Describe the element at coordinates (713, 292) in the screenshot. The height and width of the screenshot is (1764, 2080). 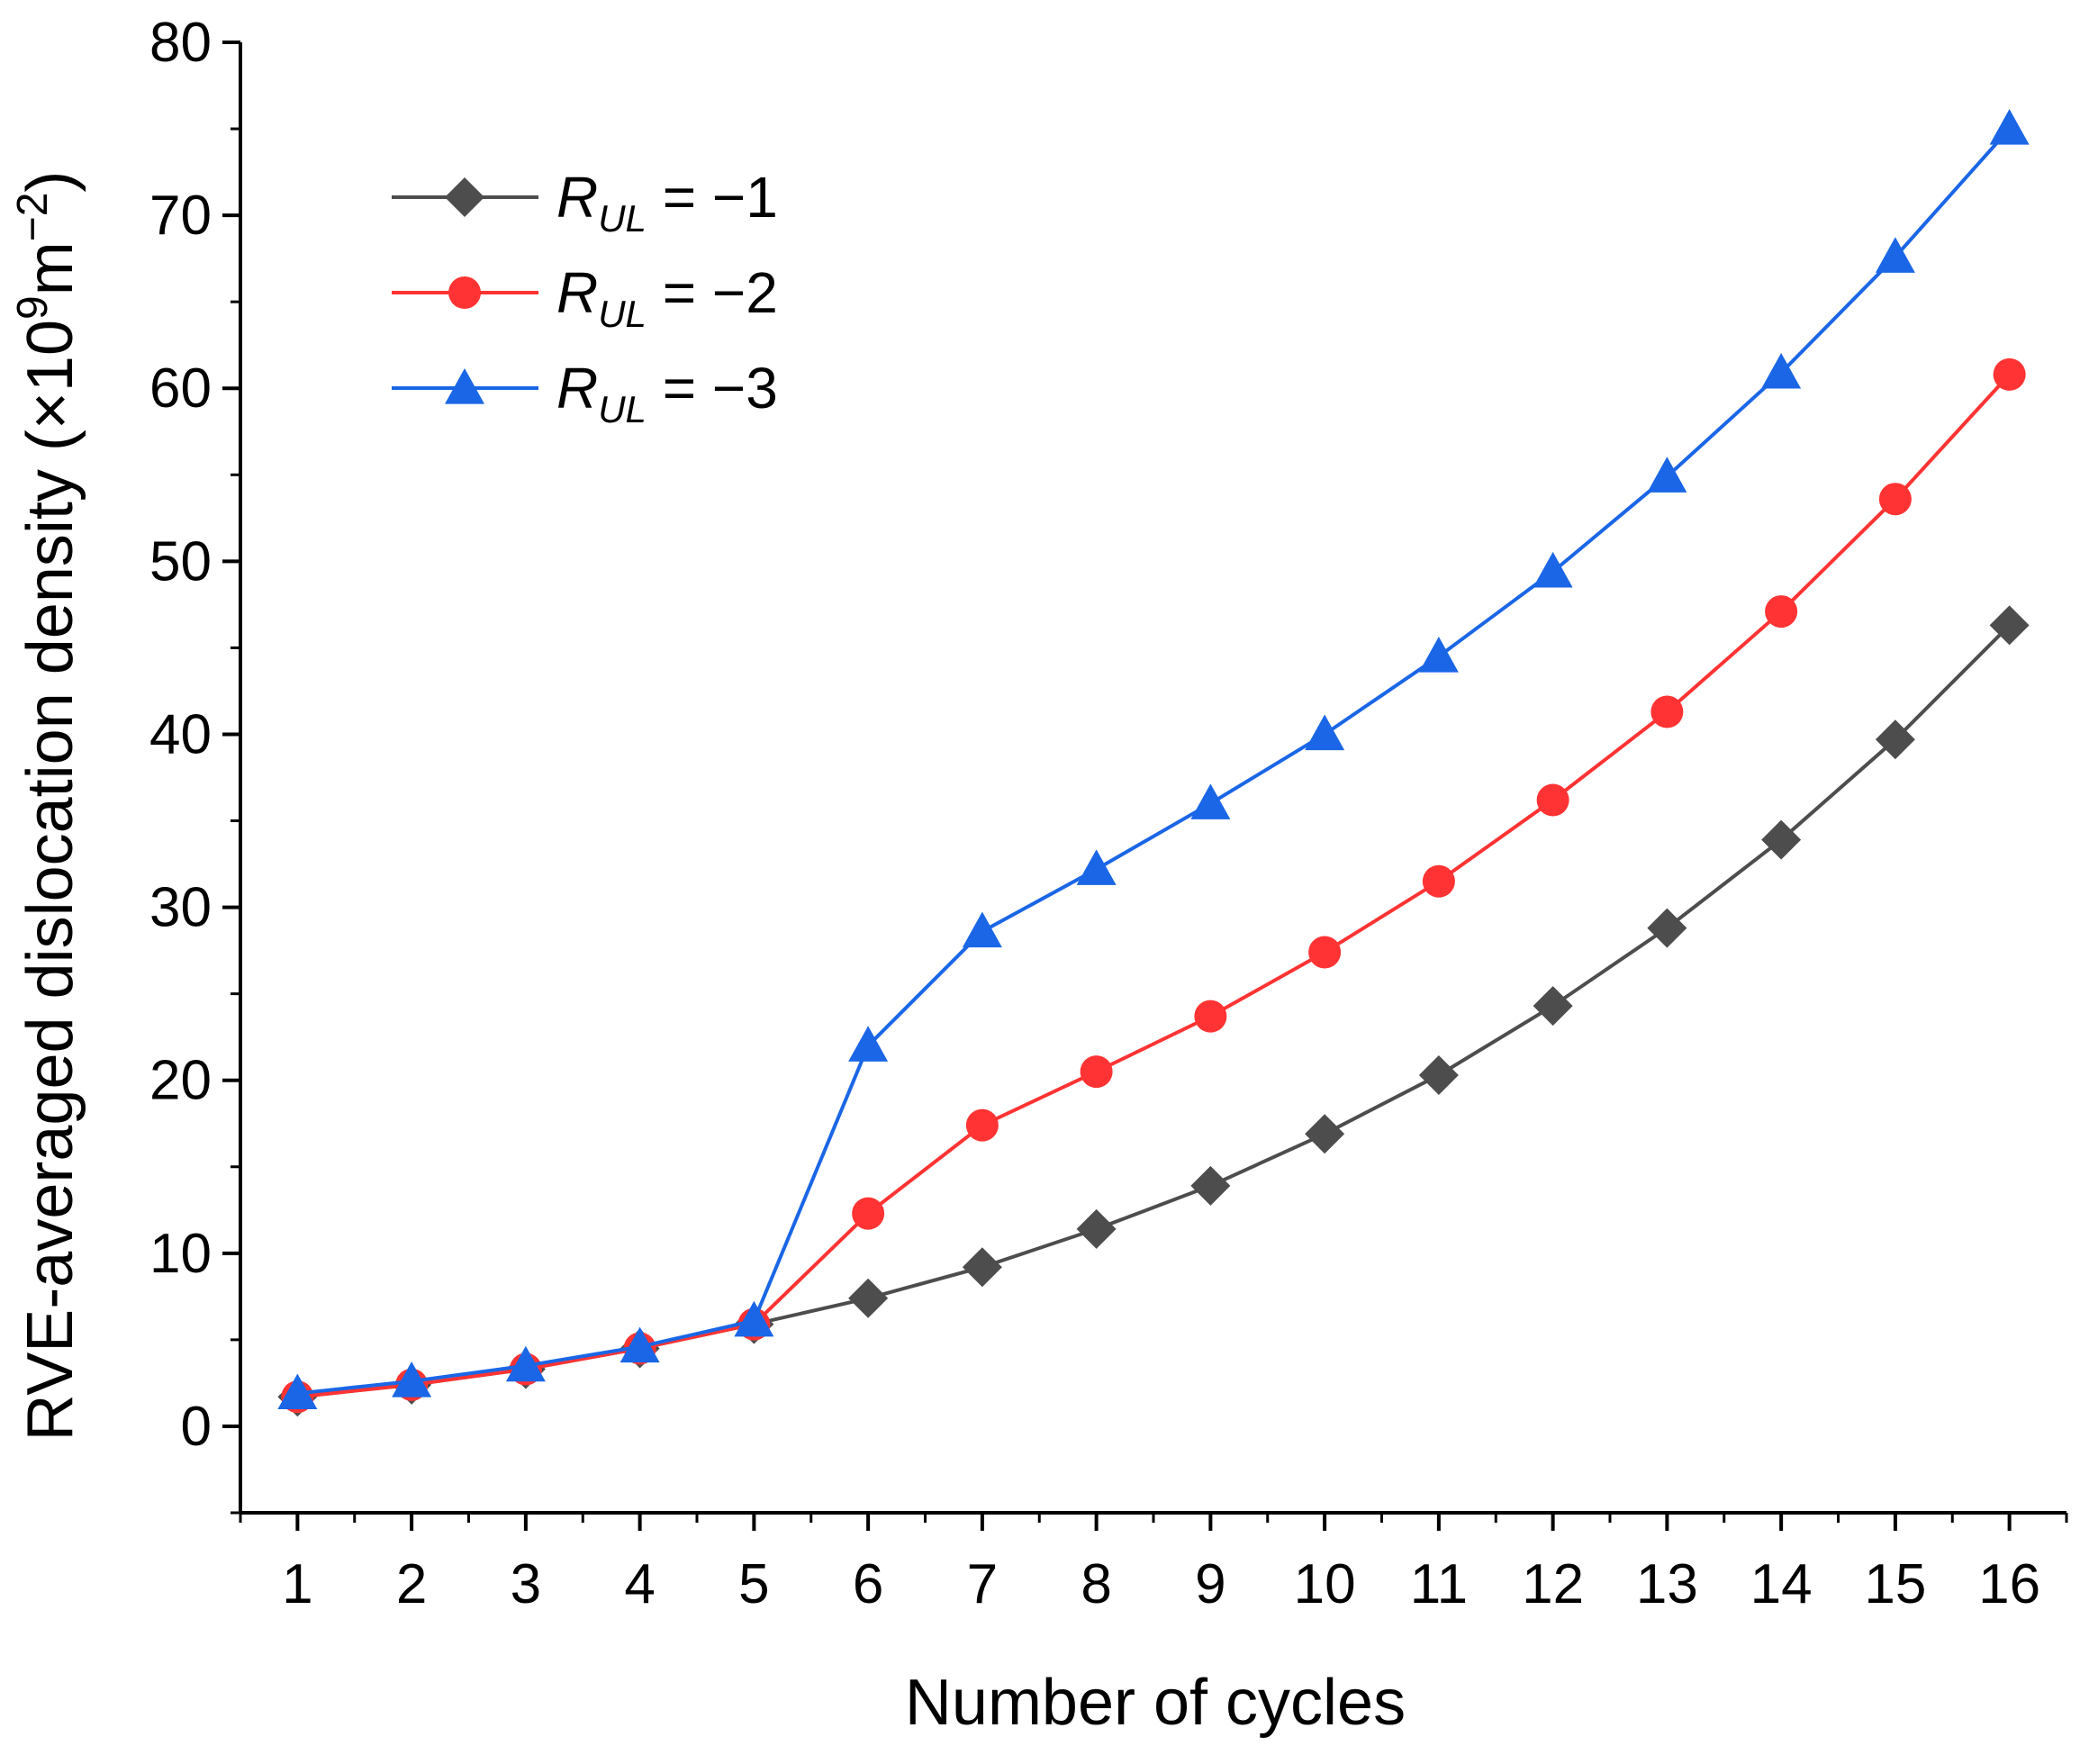
I see `legend-label-value: = −2` at that location.